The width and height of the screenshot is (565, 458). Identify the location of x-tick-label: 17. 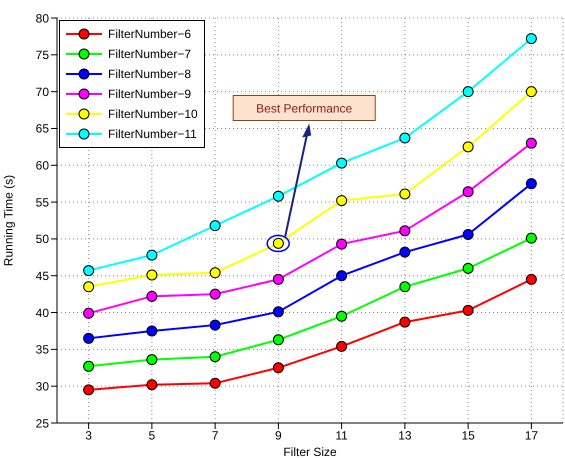
(531, 435).